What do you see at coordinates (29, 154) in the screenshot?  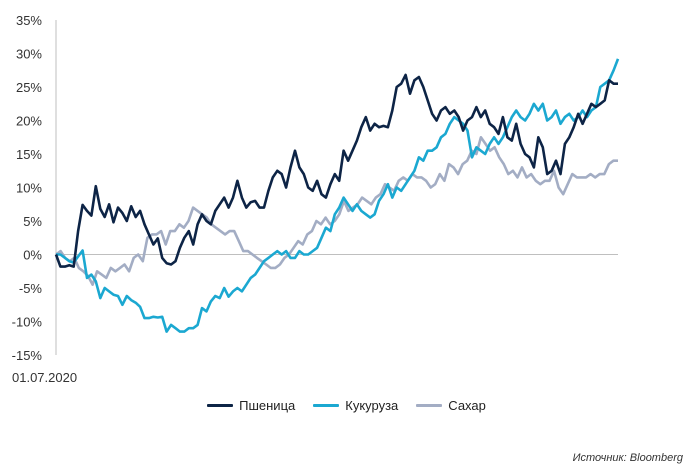 I see `y-tick-label: 15%` at bounding box center [29, 154].